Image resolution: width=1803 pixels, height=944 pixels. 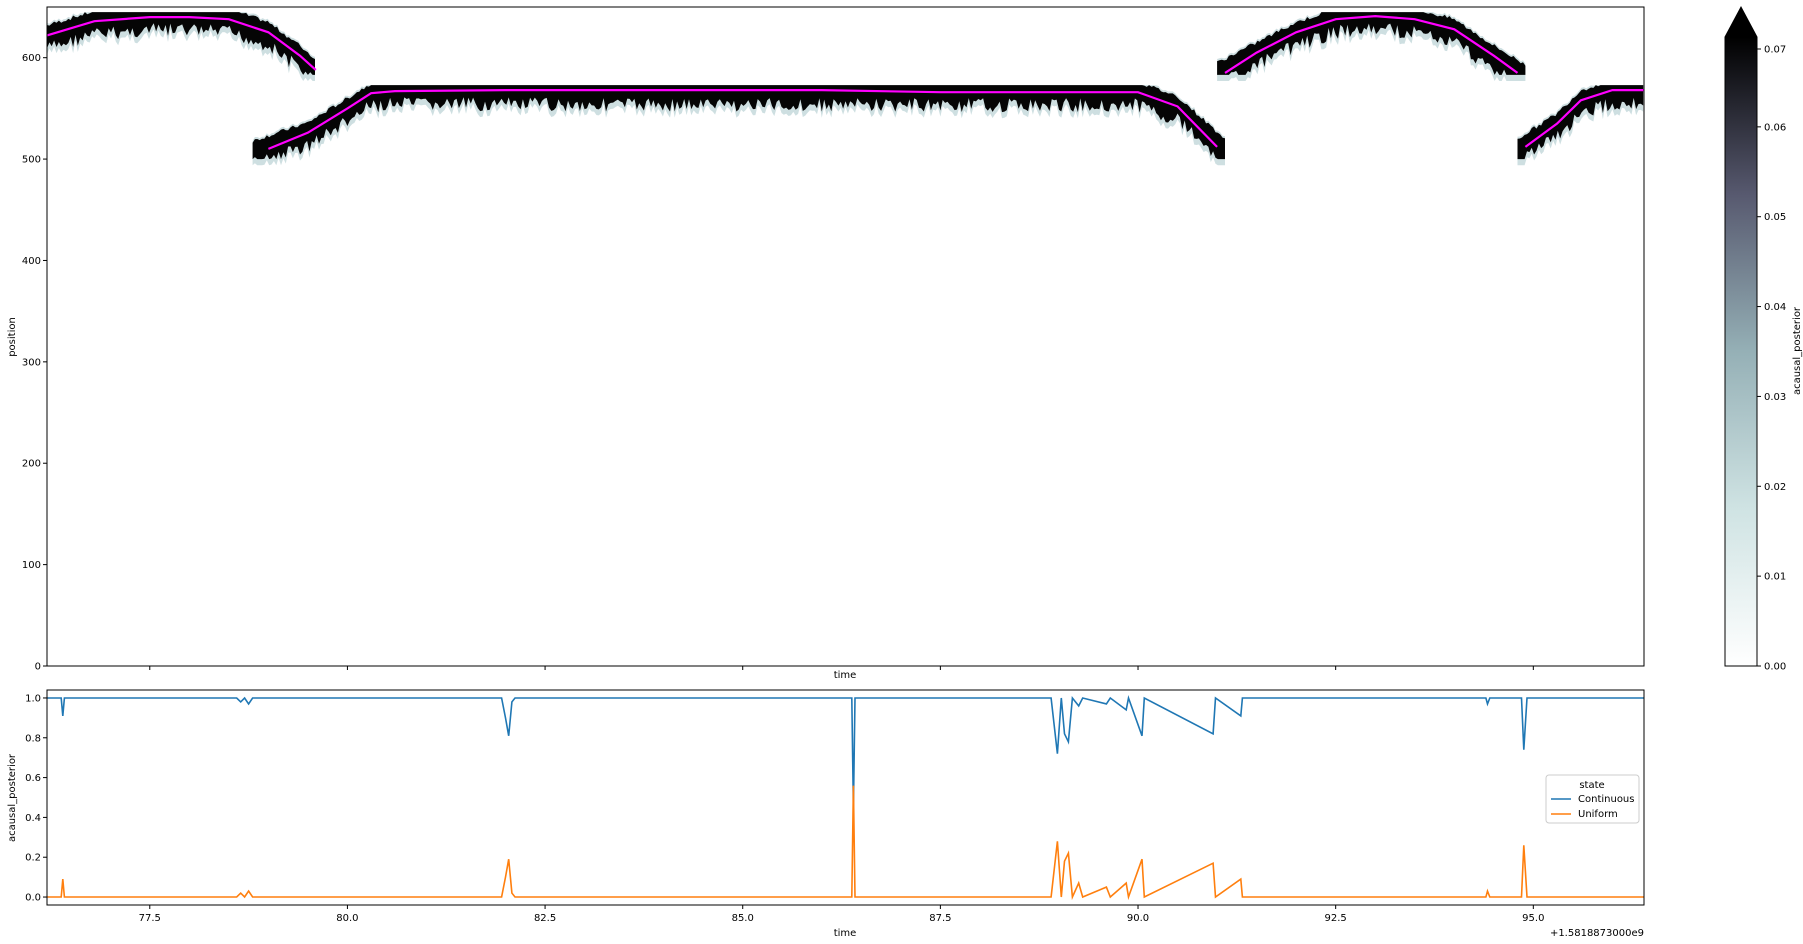 I want to click on colorbar-tick-label: 0.01, so click(x=1775, y=577).